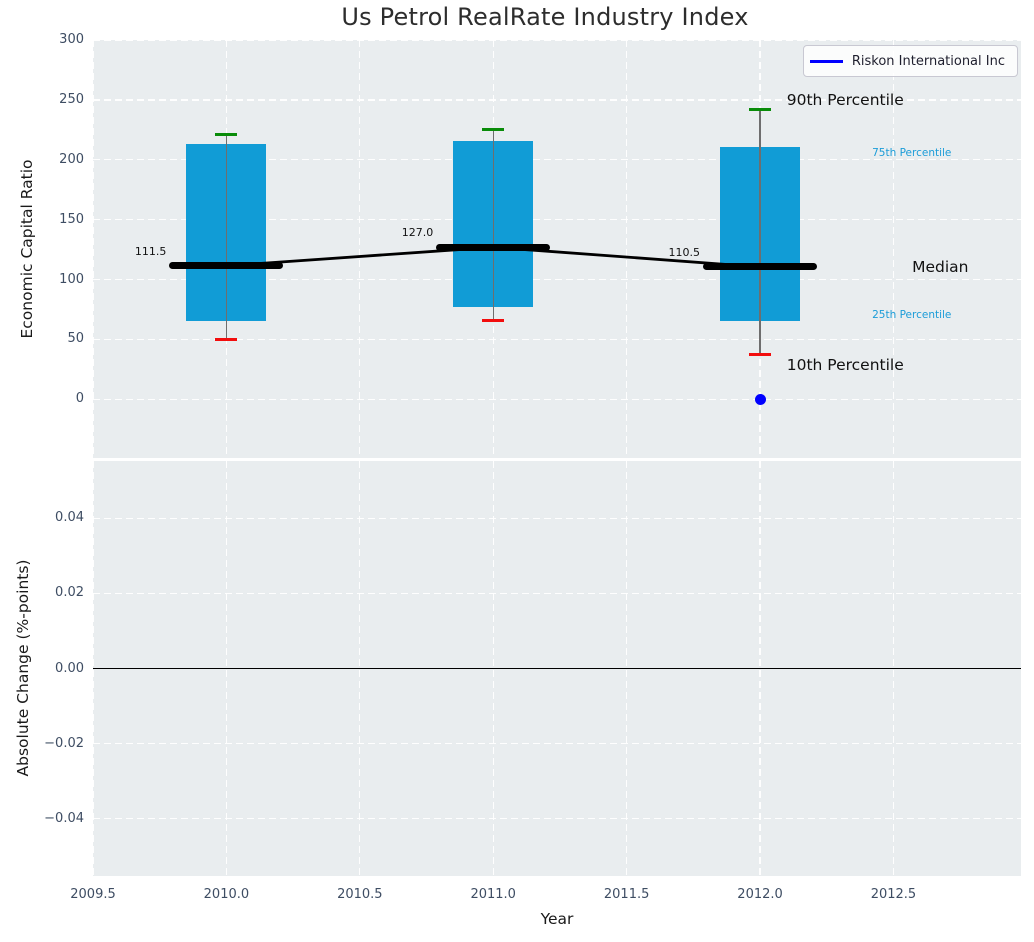 This screenshot has height=942, width=1034. Describe the element at coordinates (75, 339) in the screenshot. I see `y-tick-label: 50` at that location.